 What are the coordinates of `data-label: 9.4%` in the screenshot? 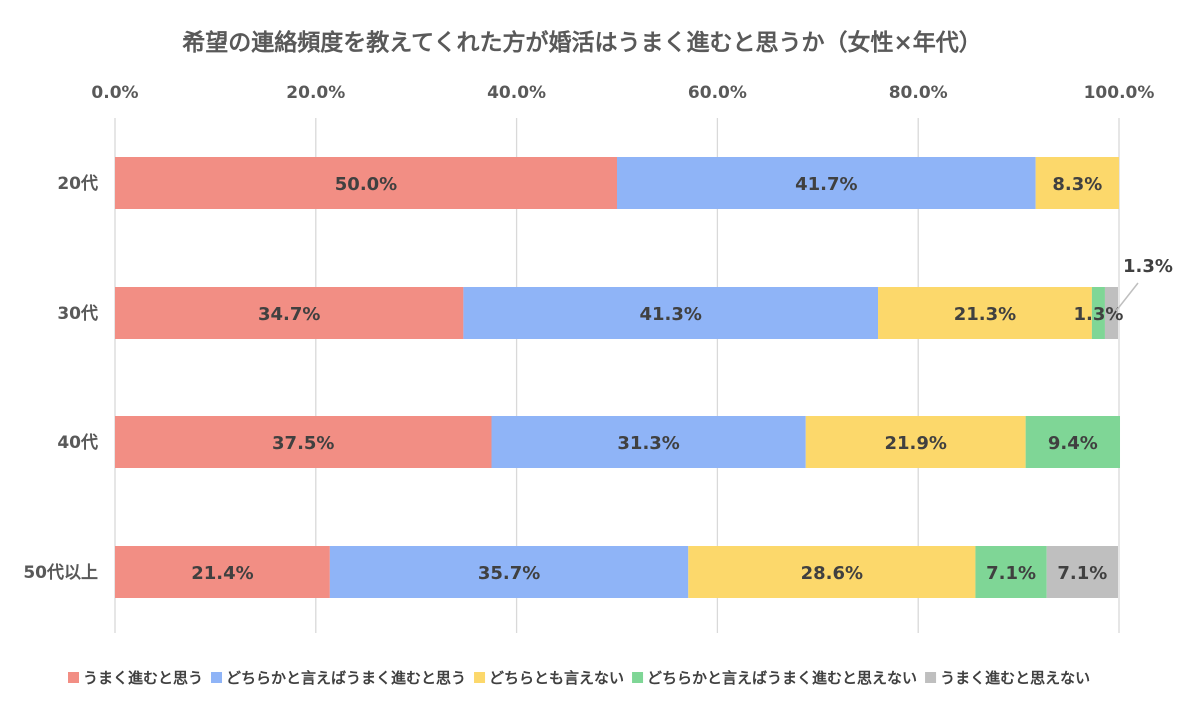 It's located at (1073, 443).